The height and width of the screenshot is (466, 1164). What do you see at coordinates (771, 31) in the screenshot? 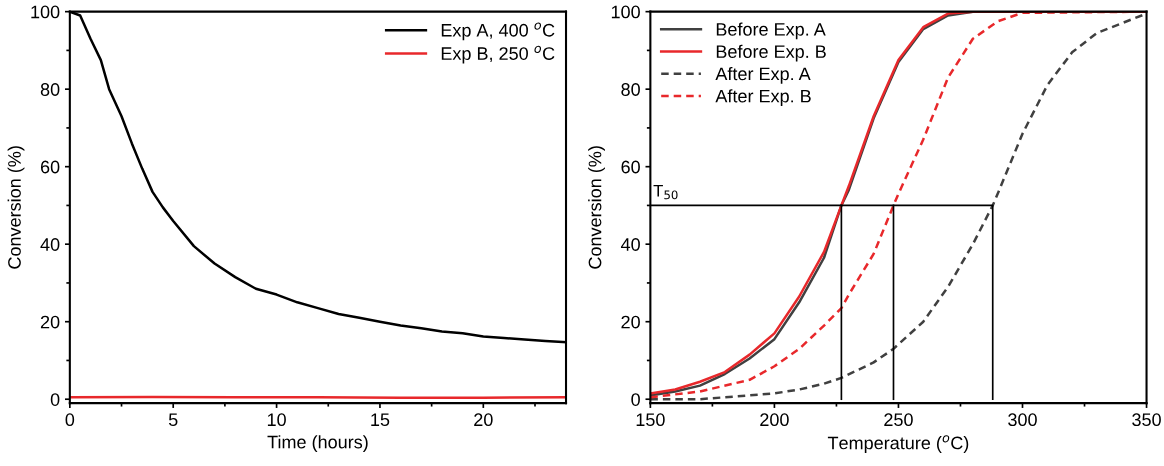
I see `legend-label: Before Exp. A` at bounding box center [771, 31].